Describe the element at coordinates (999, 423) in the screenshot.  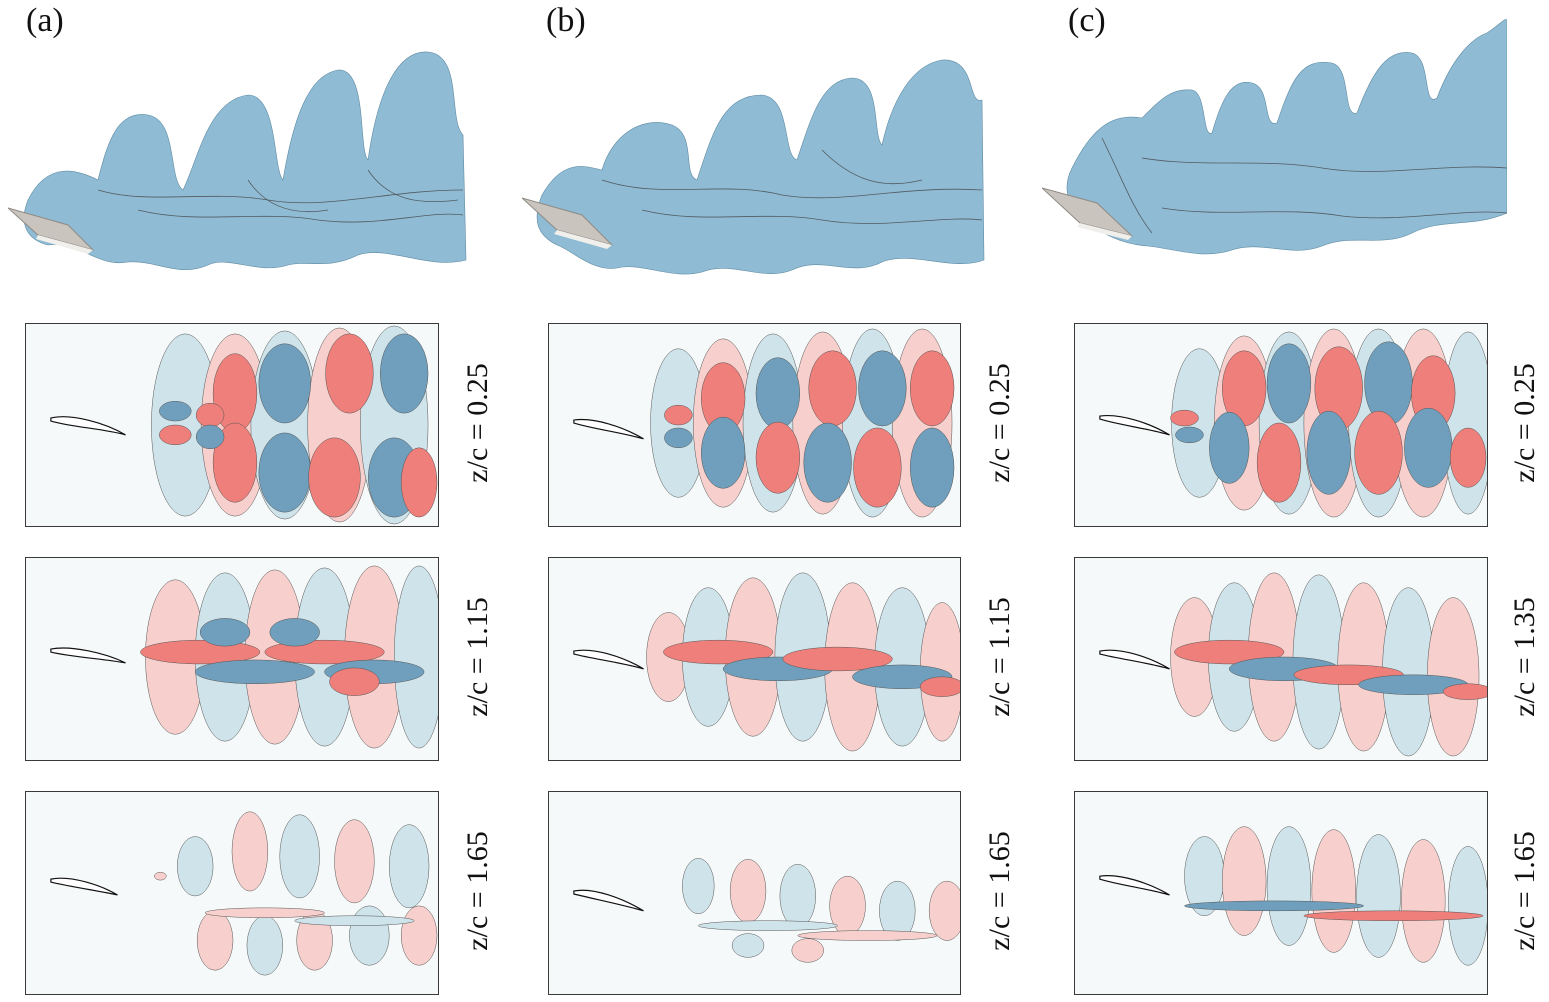
I see `slice-label-b-1: z/c = 0.25` at that location.